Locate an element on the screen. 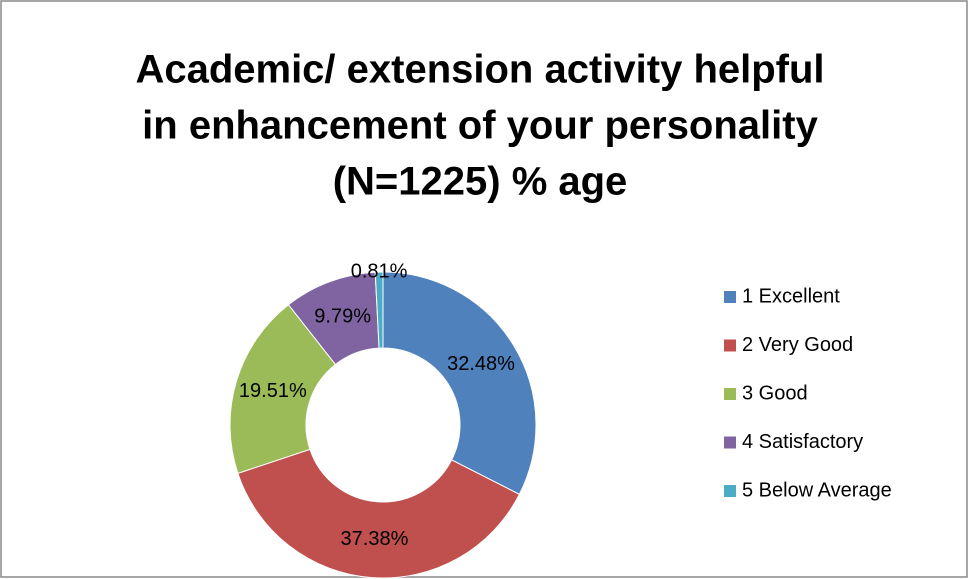 This screenshot has height=579, width=969. data-label: 0.81% is located at coordinates (379, 271).